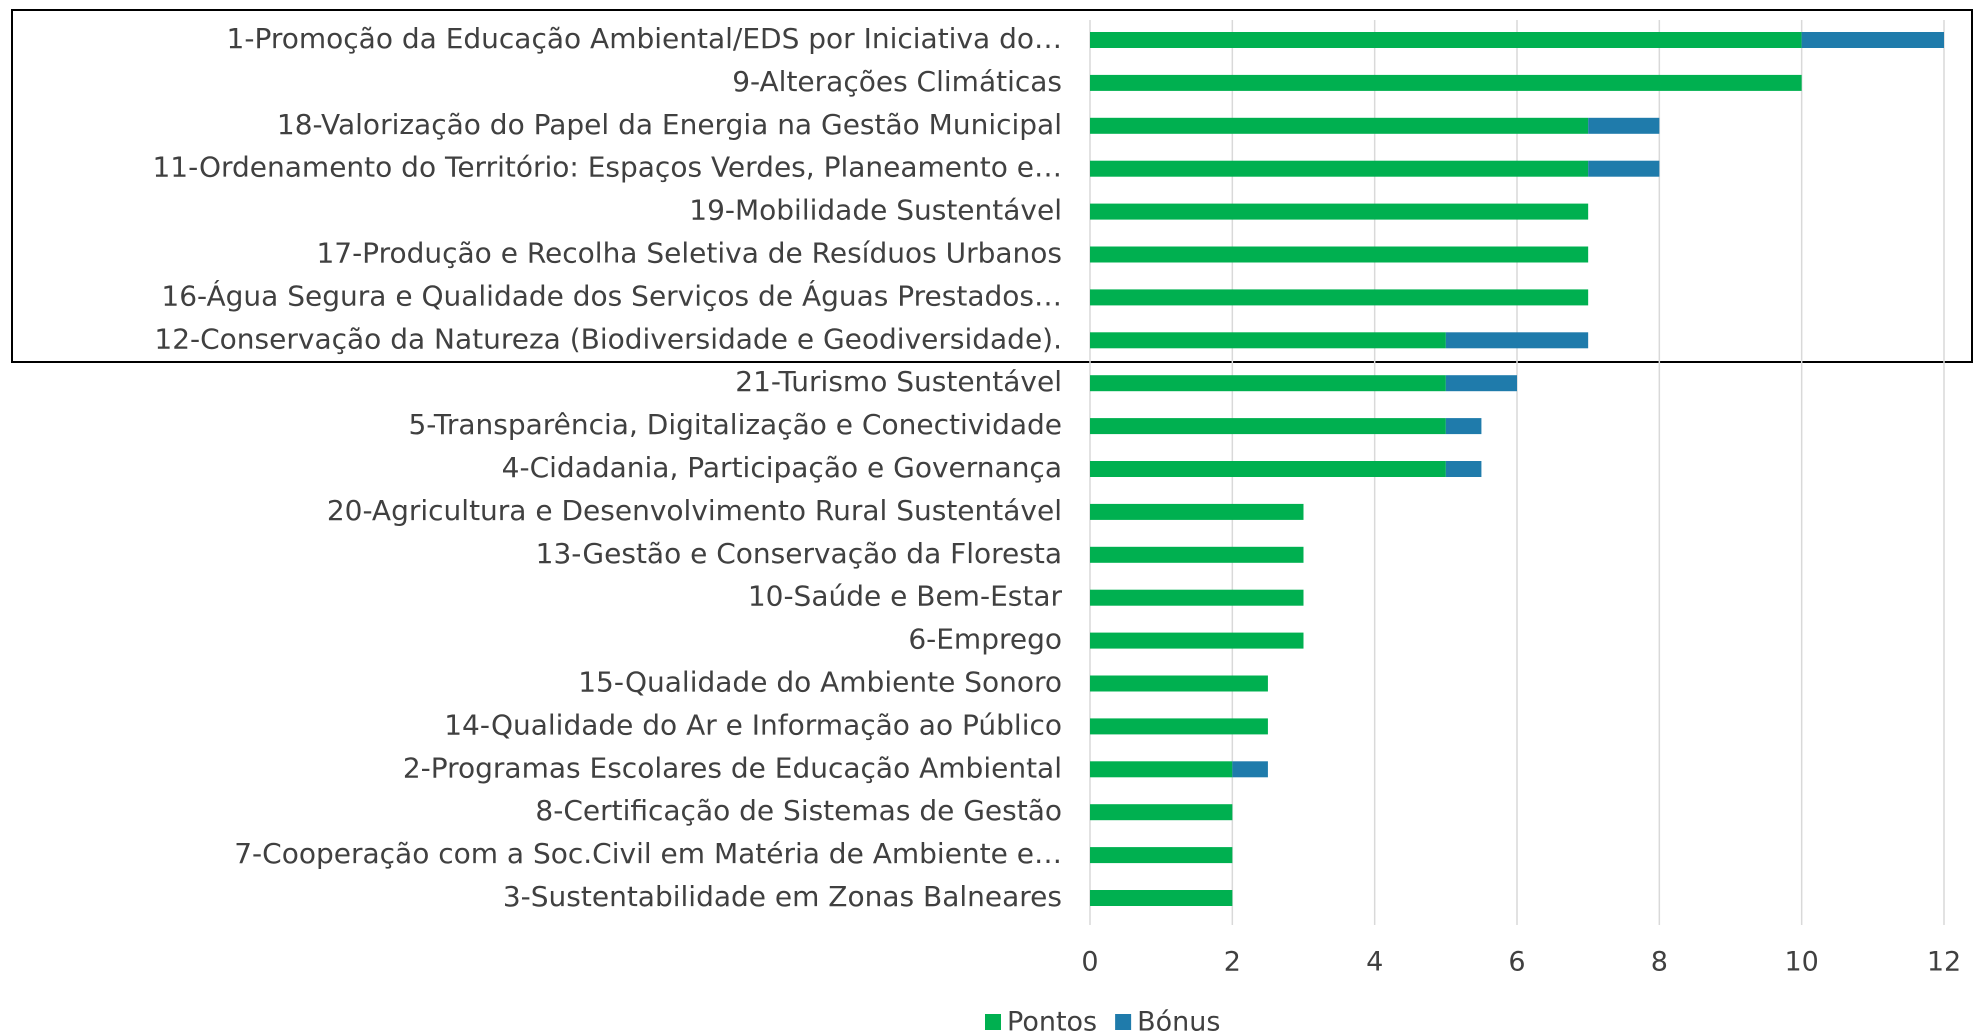 Image resolution: width=1973 pixels, height=1035 pixels. Describe the element at coordinates (1232, 962) in the screenshot. I see `x-tick-label: 2` at that location.